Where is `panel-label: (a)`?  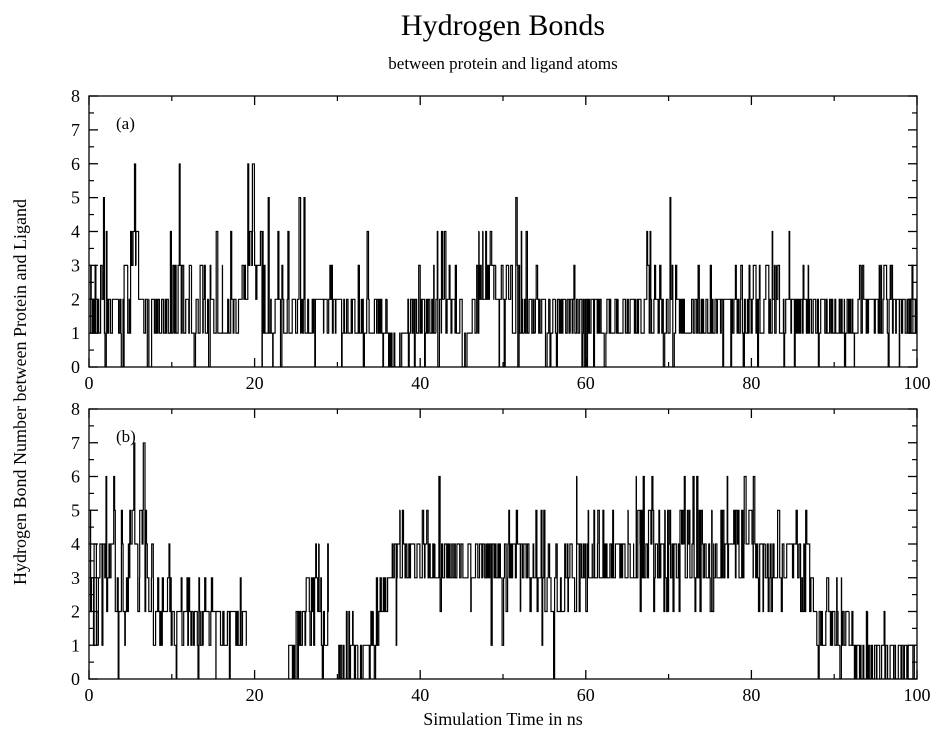
panel-label: (a) is located at coordinates (125, 123).